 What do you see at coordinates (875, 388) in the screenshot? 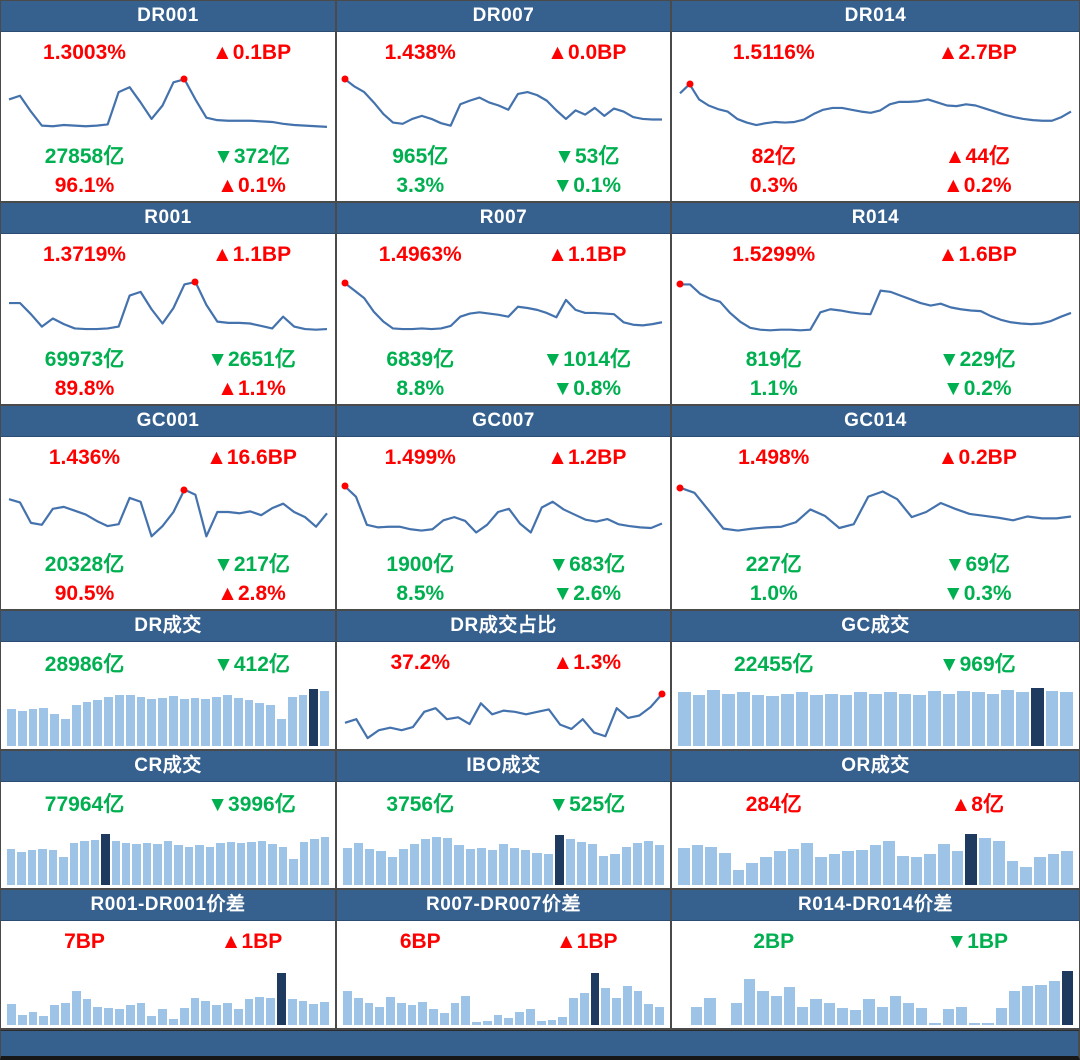
I see `stat-row: 1.1% ▼0.2%` at bounding box center [875, 388].